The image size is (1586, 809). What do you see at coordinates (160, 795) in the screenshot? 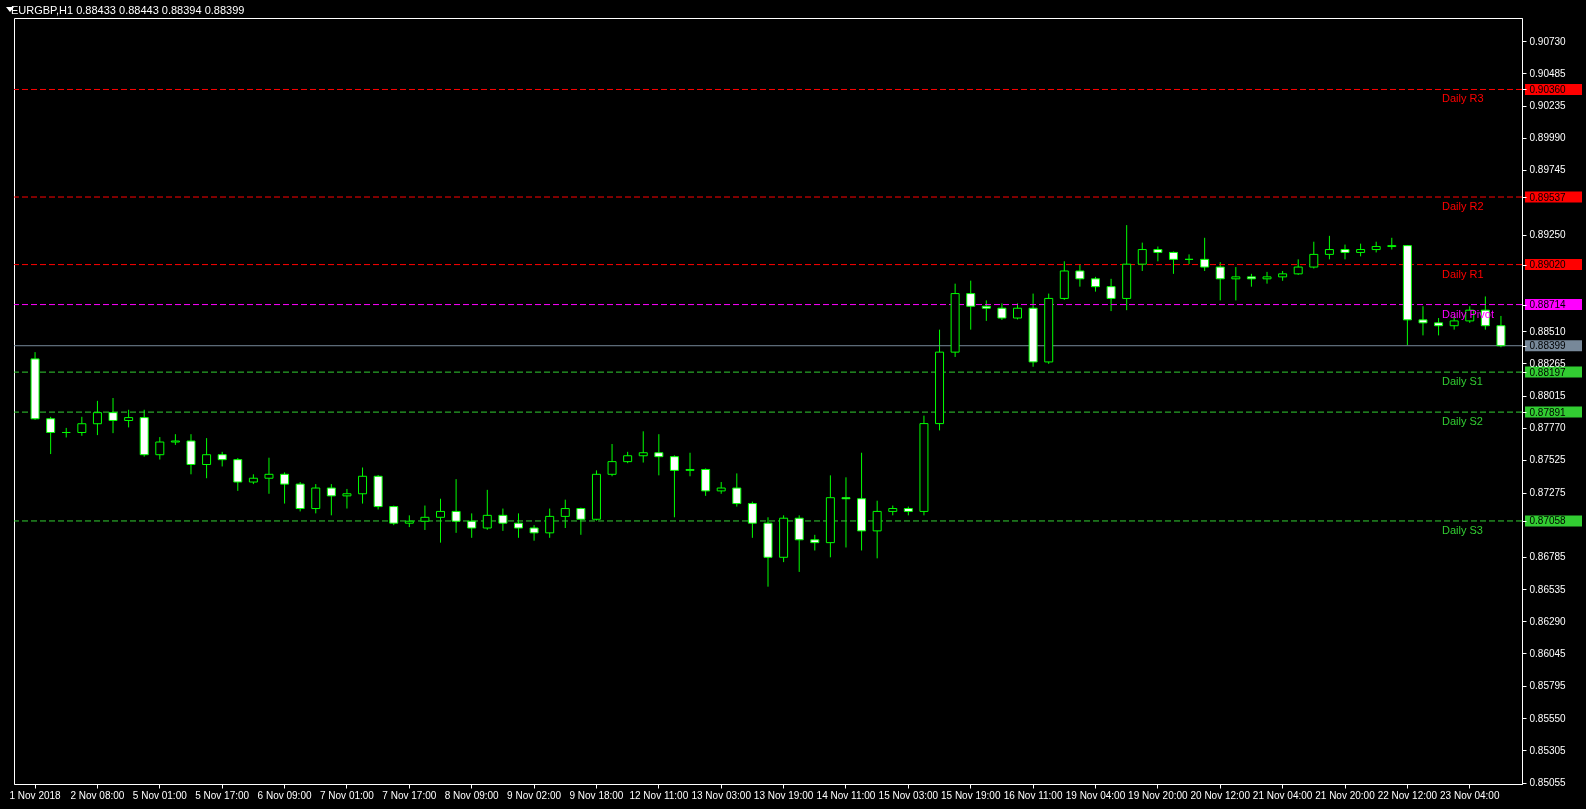
I see `x-tick-label: 5 Nov 01:00` at bounding box center [160, 795].